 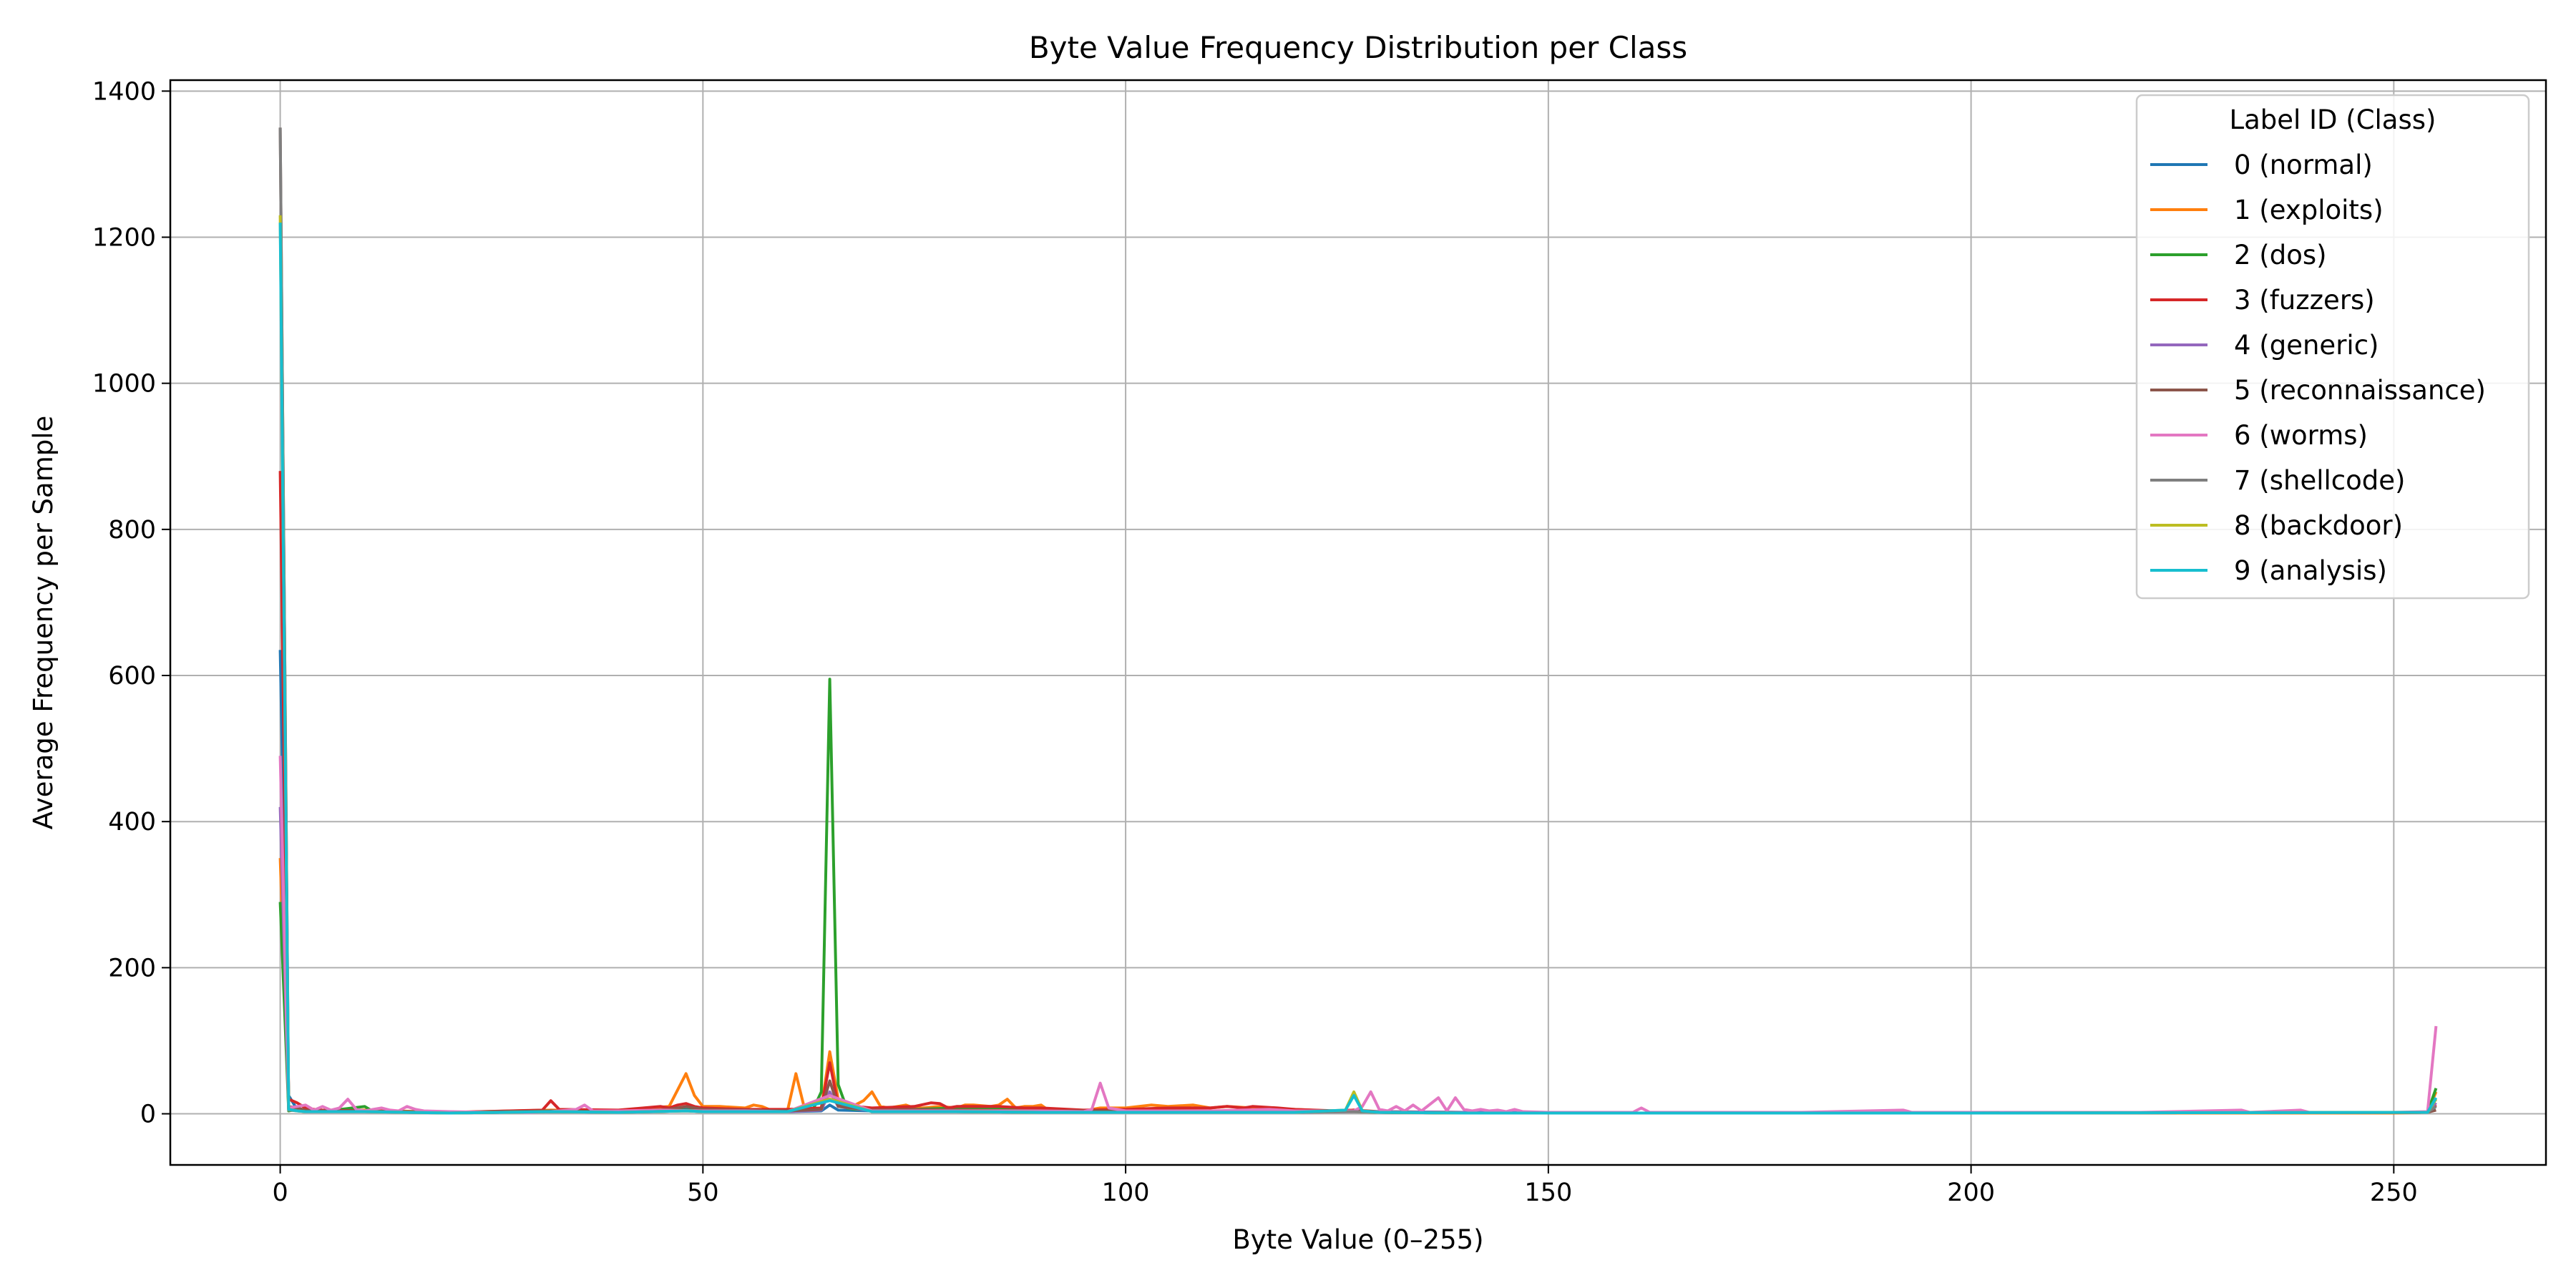 What do you see at coordinates (124, 384) in the screenshot?
I see `y-tick-label: 1000` at bounding box center [124, 384].